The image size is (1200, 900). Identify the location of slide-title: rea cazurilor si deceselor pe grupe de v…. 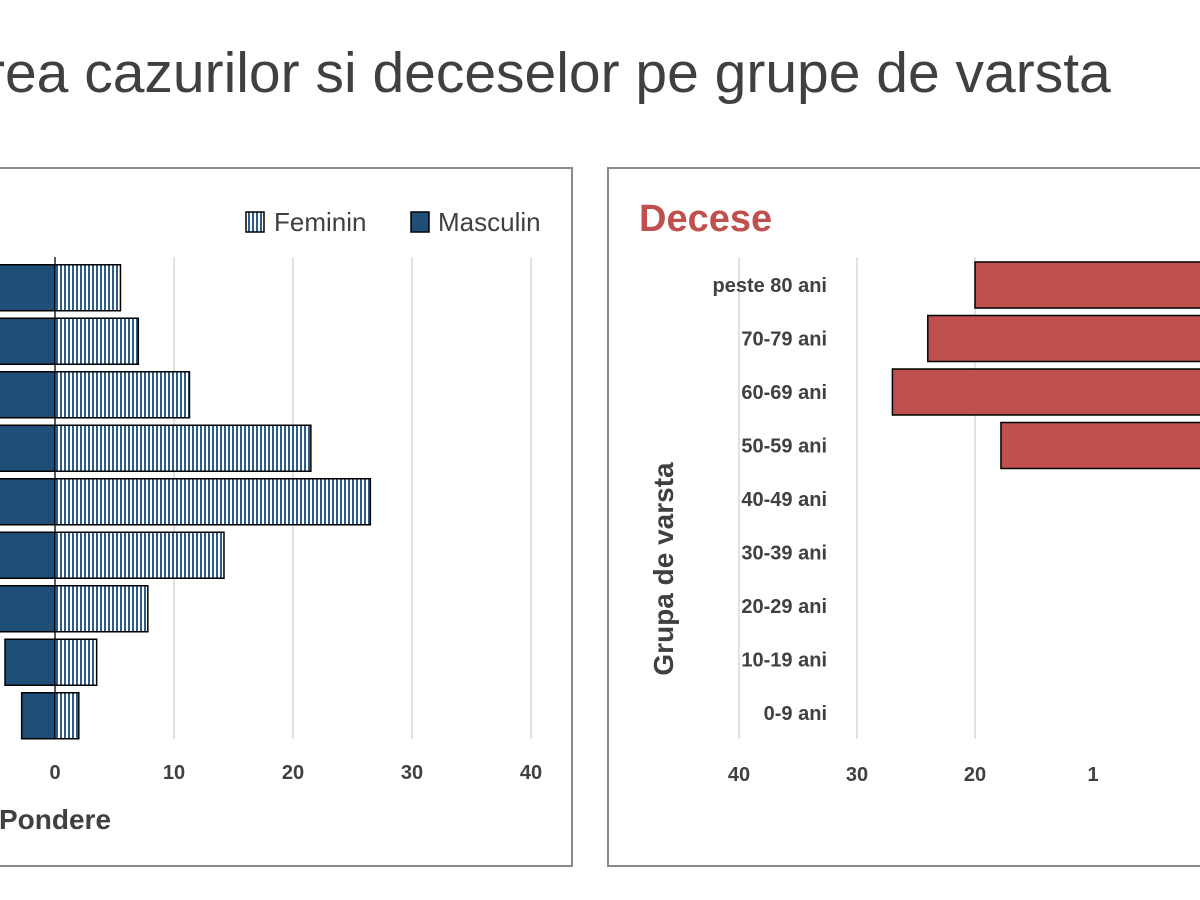
(555, 73).